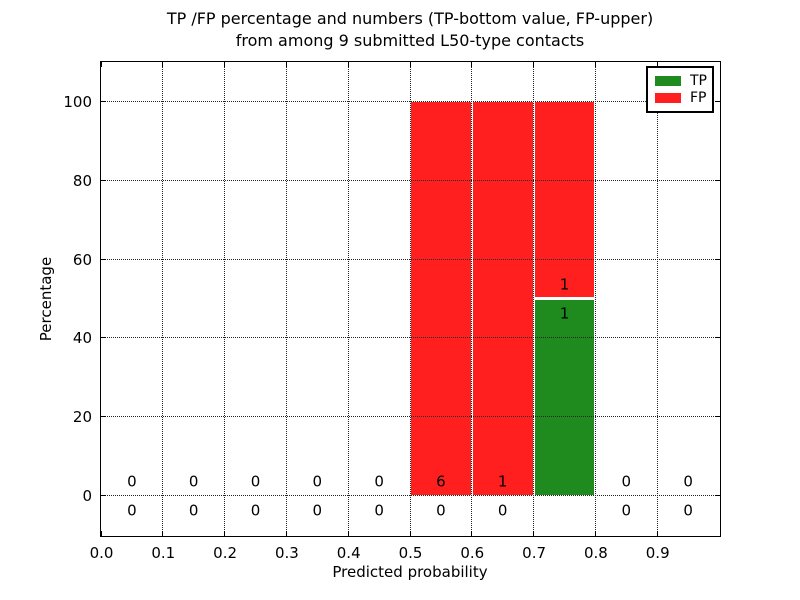 This screenshot has width=800, height=600. What do you see at coordinates (534, 552) in the screenshot?
I see `x-tick-label: 0.7` at bounding box center [534, 552].